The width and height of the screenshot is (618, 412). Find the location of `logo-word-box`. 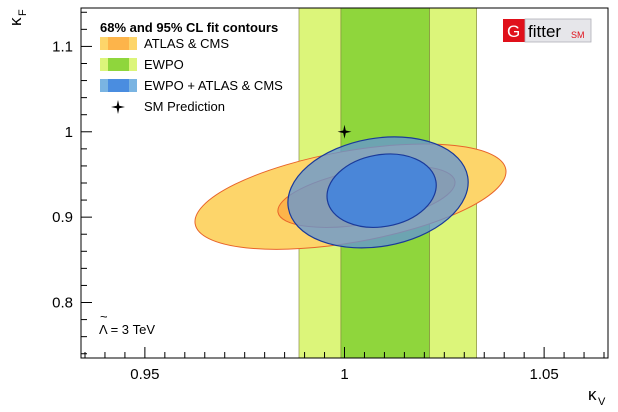

logo-word-box is located at coordinates (558, 30).